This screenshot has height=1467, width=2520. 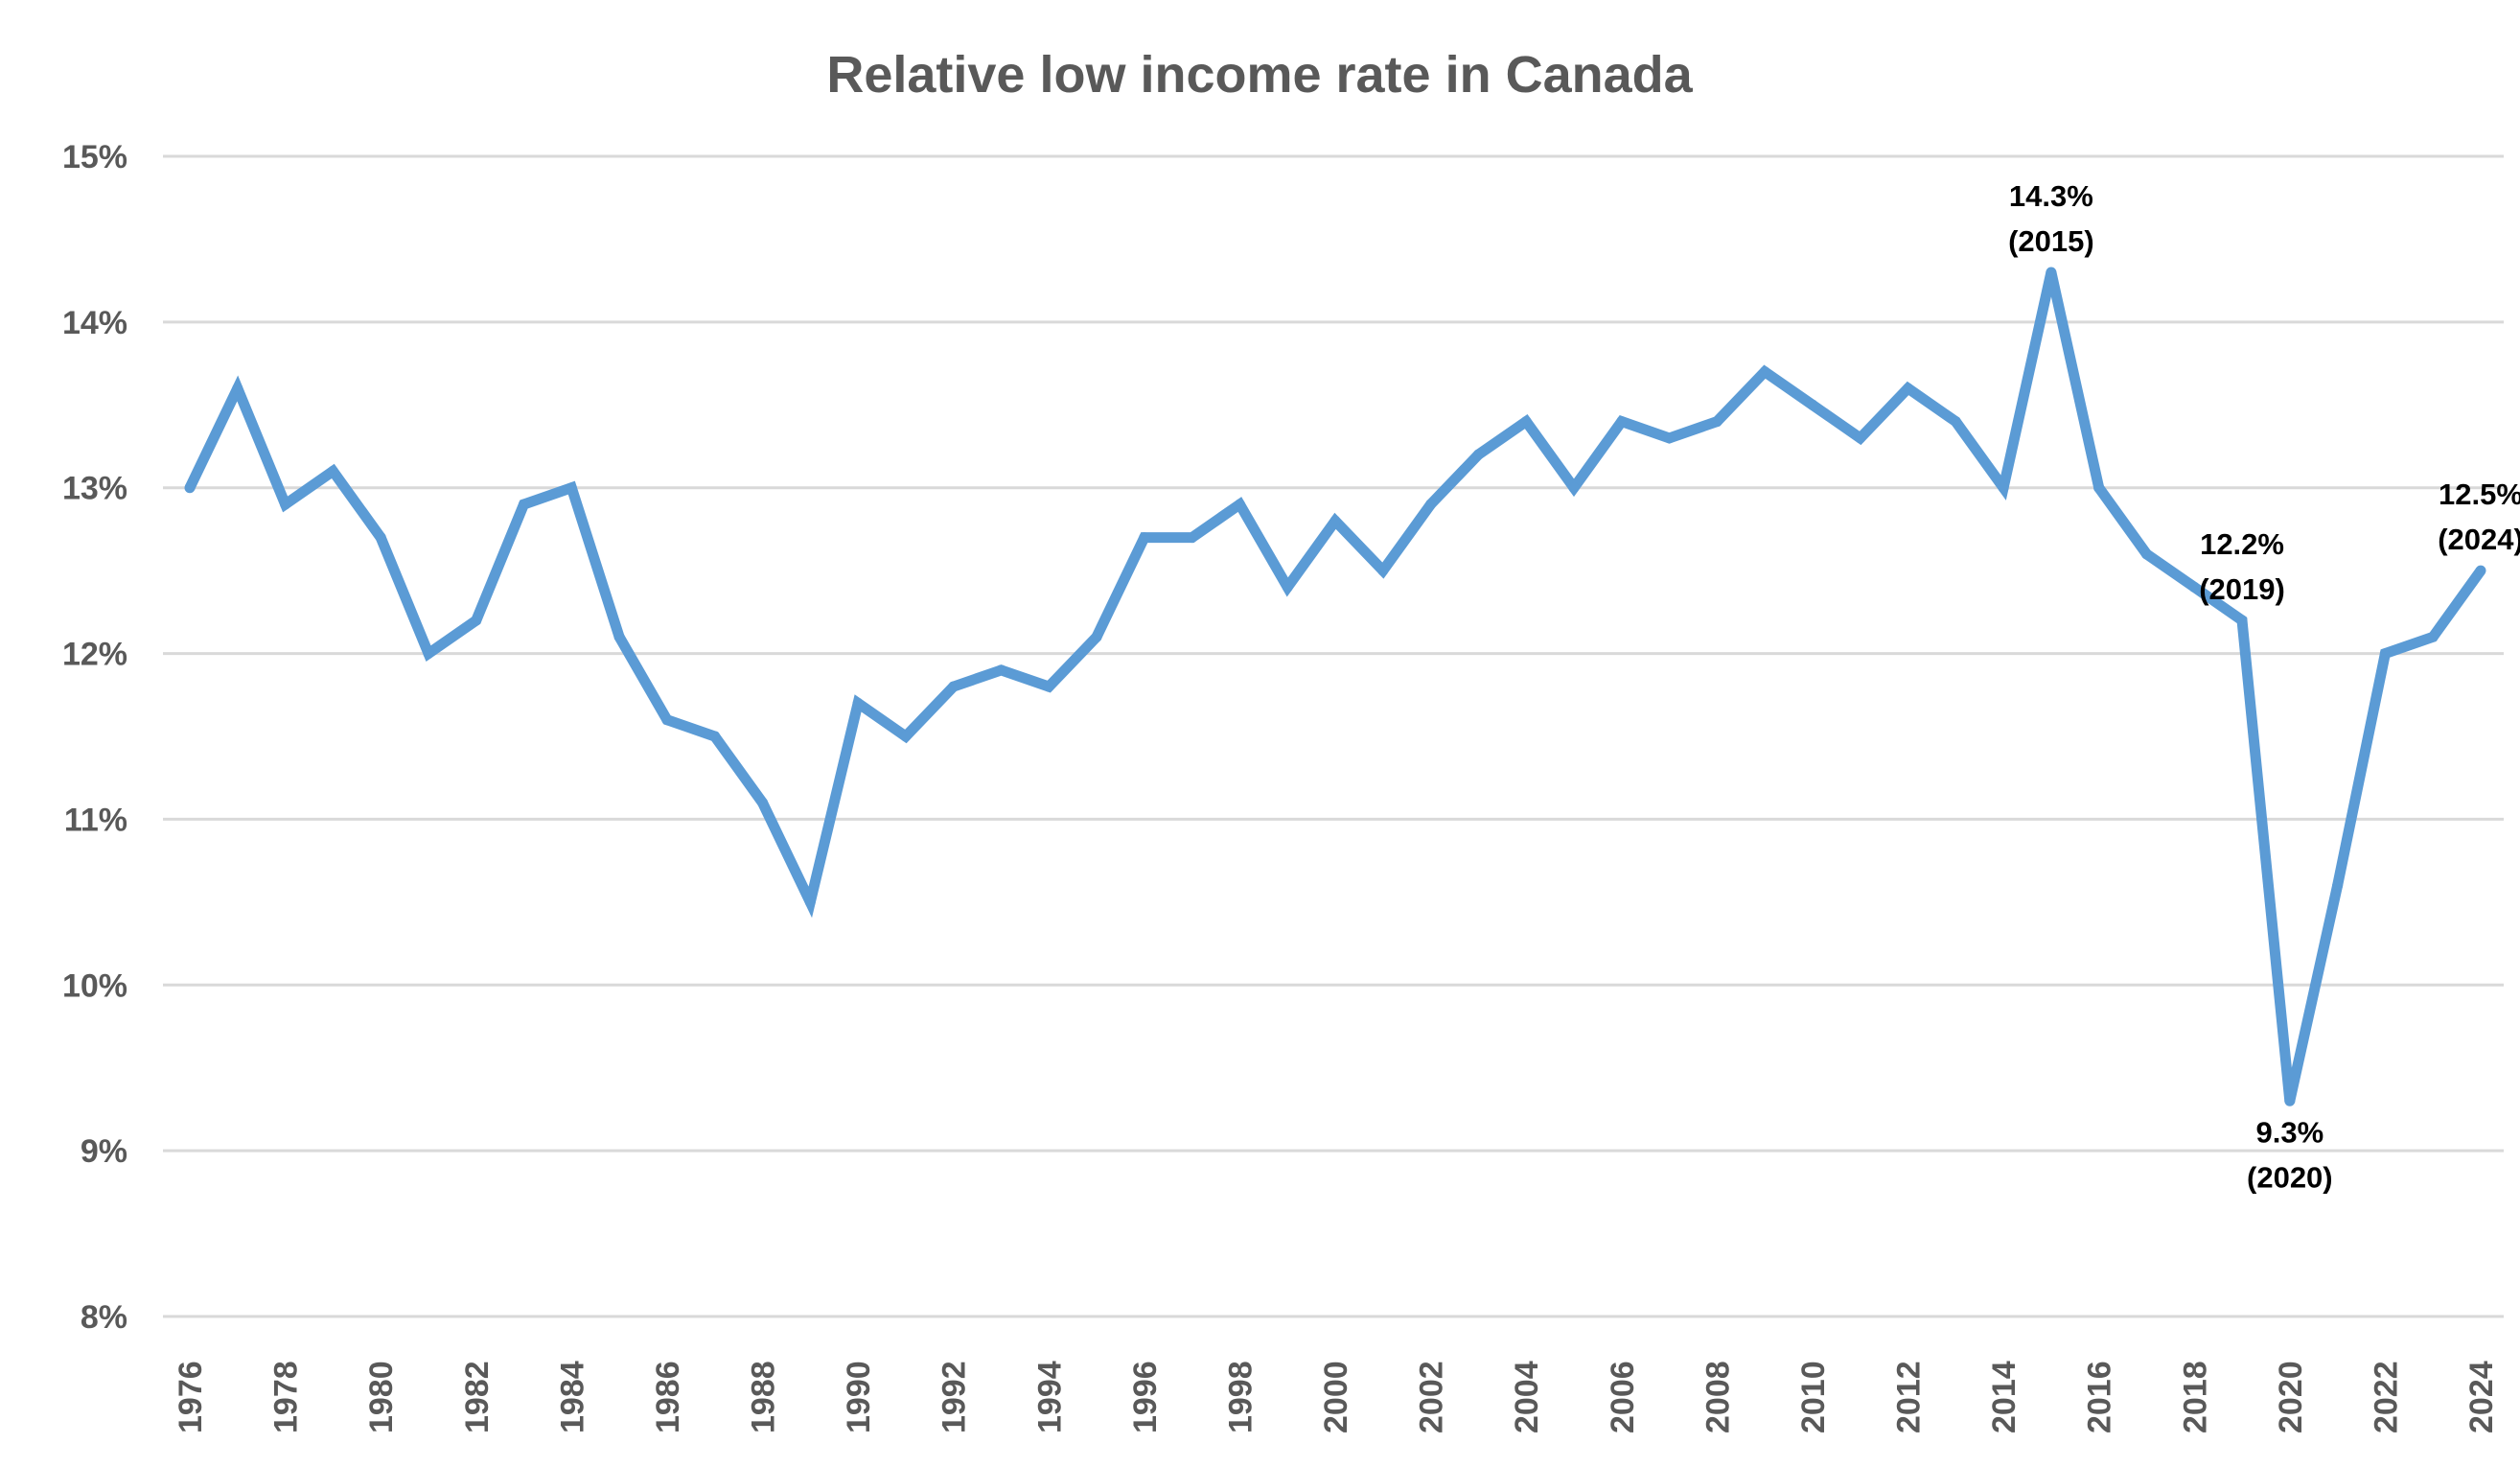 I want to click on data-point-2018, so click(x=2194, y=587).